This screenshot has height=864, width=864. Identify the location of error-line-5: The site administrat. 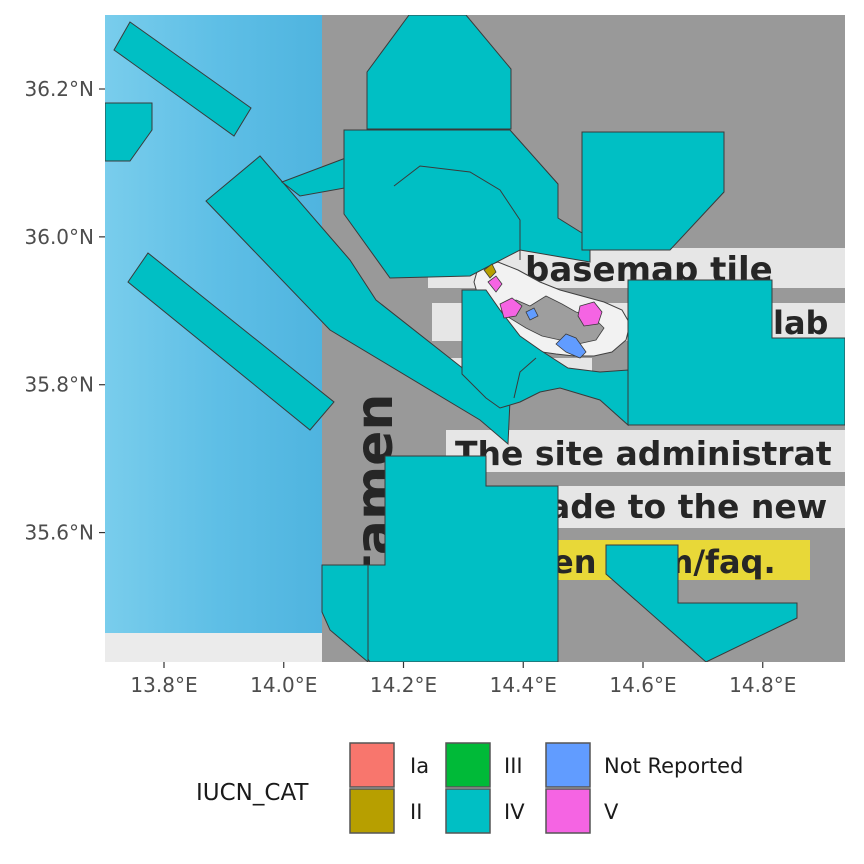
(643, 453).